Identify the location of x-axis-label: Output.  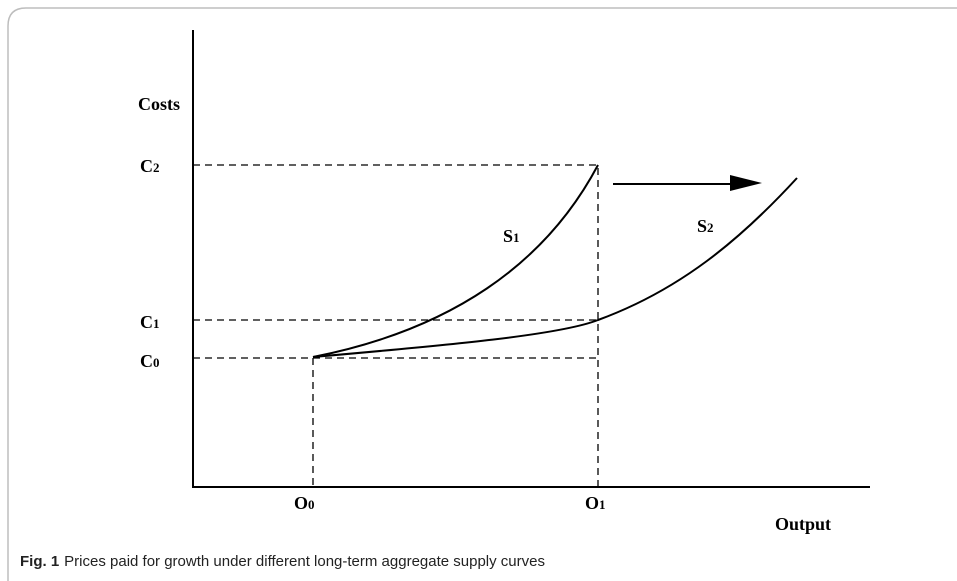
(803, 524).